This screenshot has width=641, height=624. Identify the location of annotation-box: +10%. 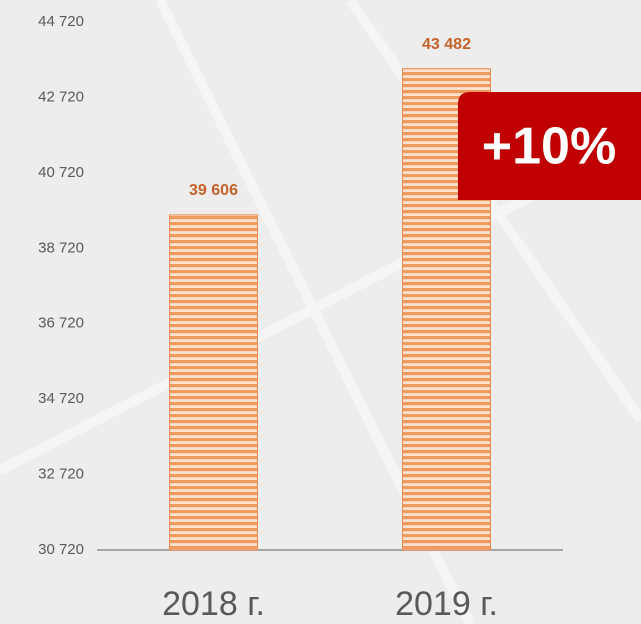
(549, 146).